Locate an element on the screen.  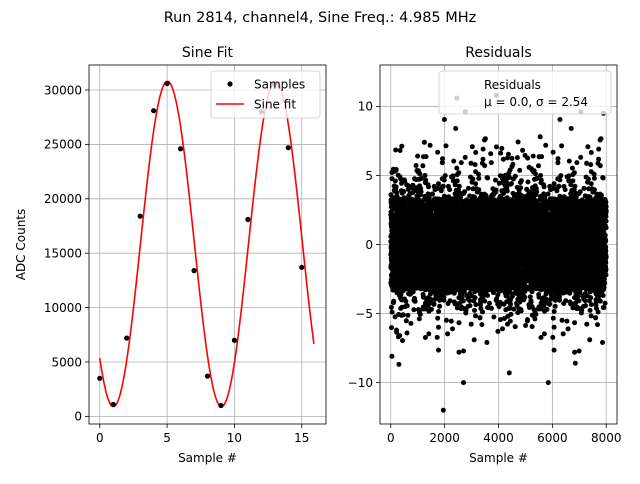
sine-fit-xtick-label: 0 is located at coordinates (100, 438).